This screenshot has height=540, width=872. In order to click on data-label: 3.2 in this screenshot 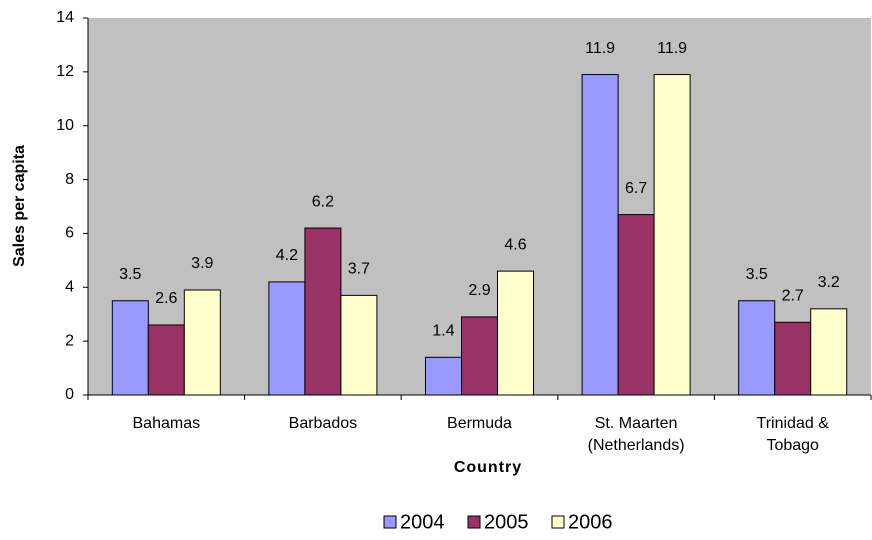, I will do `click(829, 282)`.